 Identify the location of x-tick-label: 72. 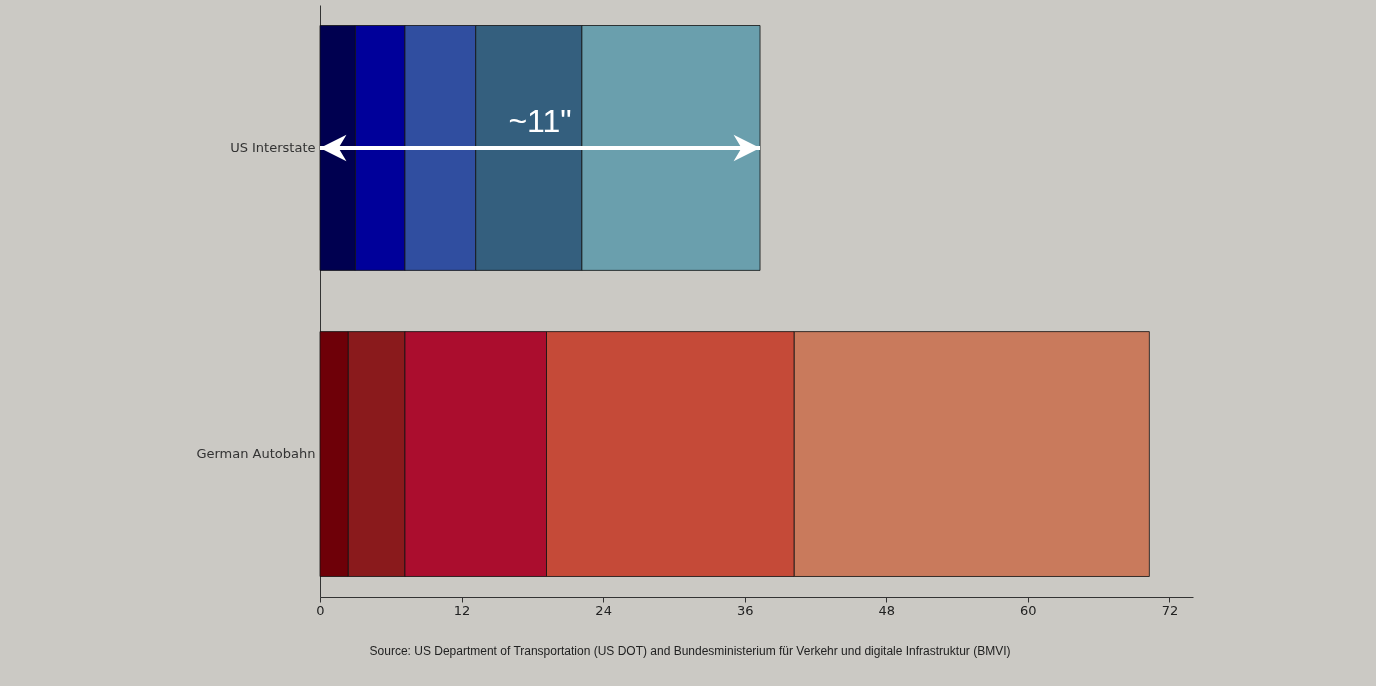
(1170, 610).